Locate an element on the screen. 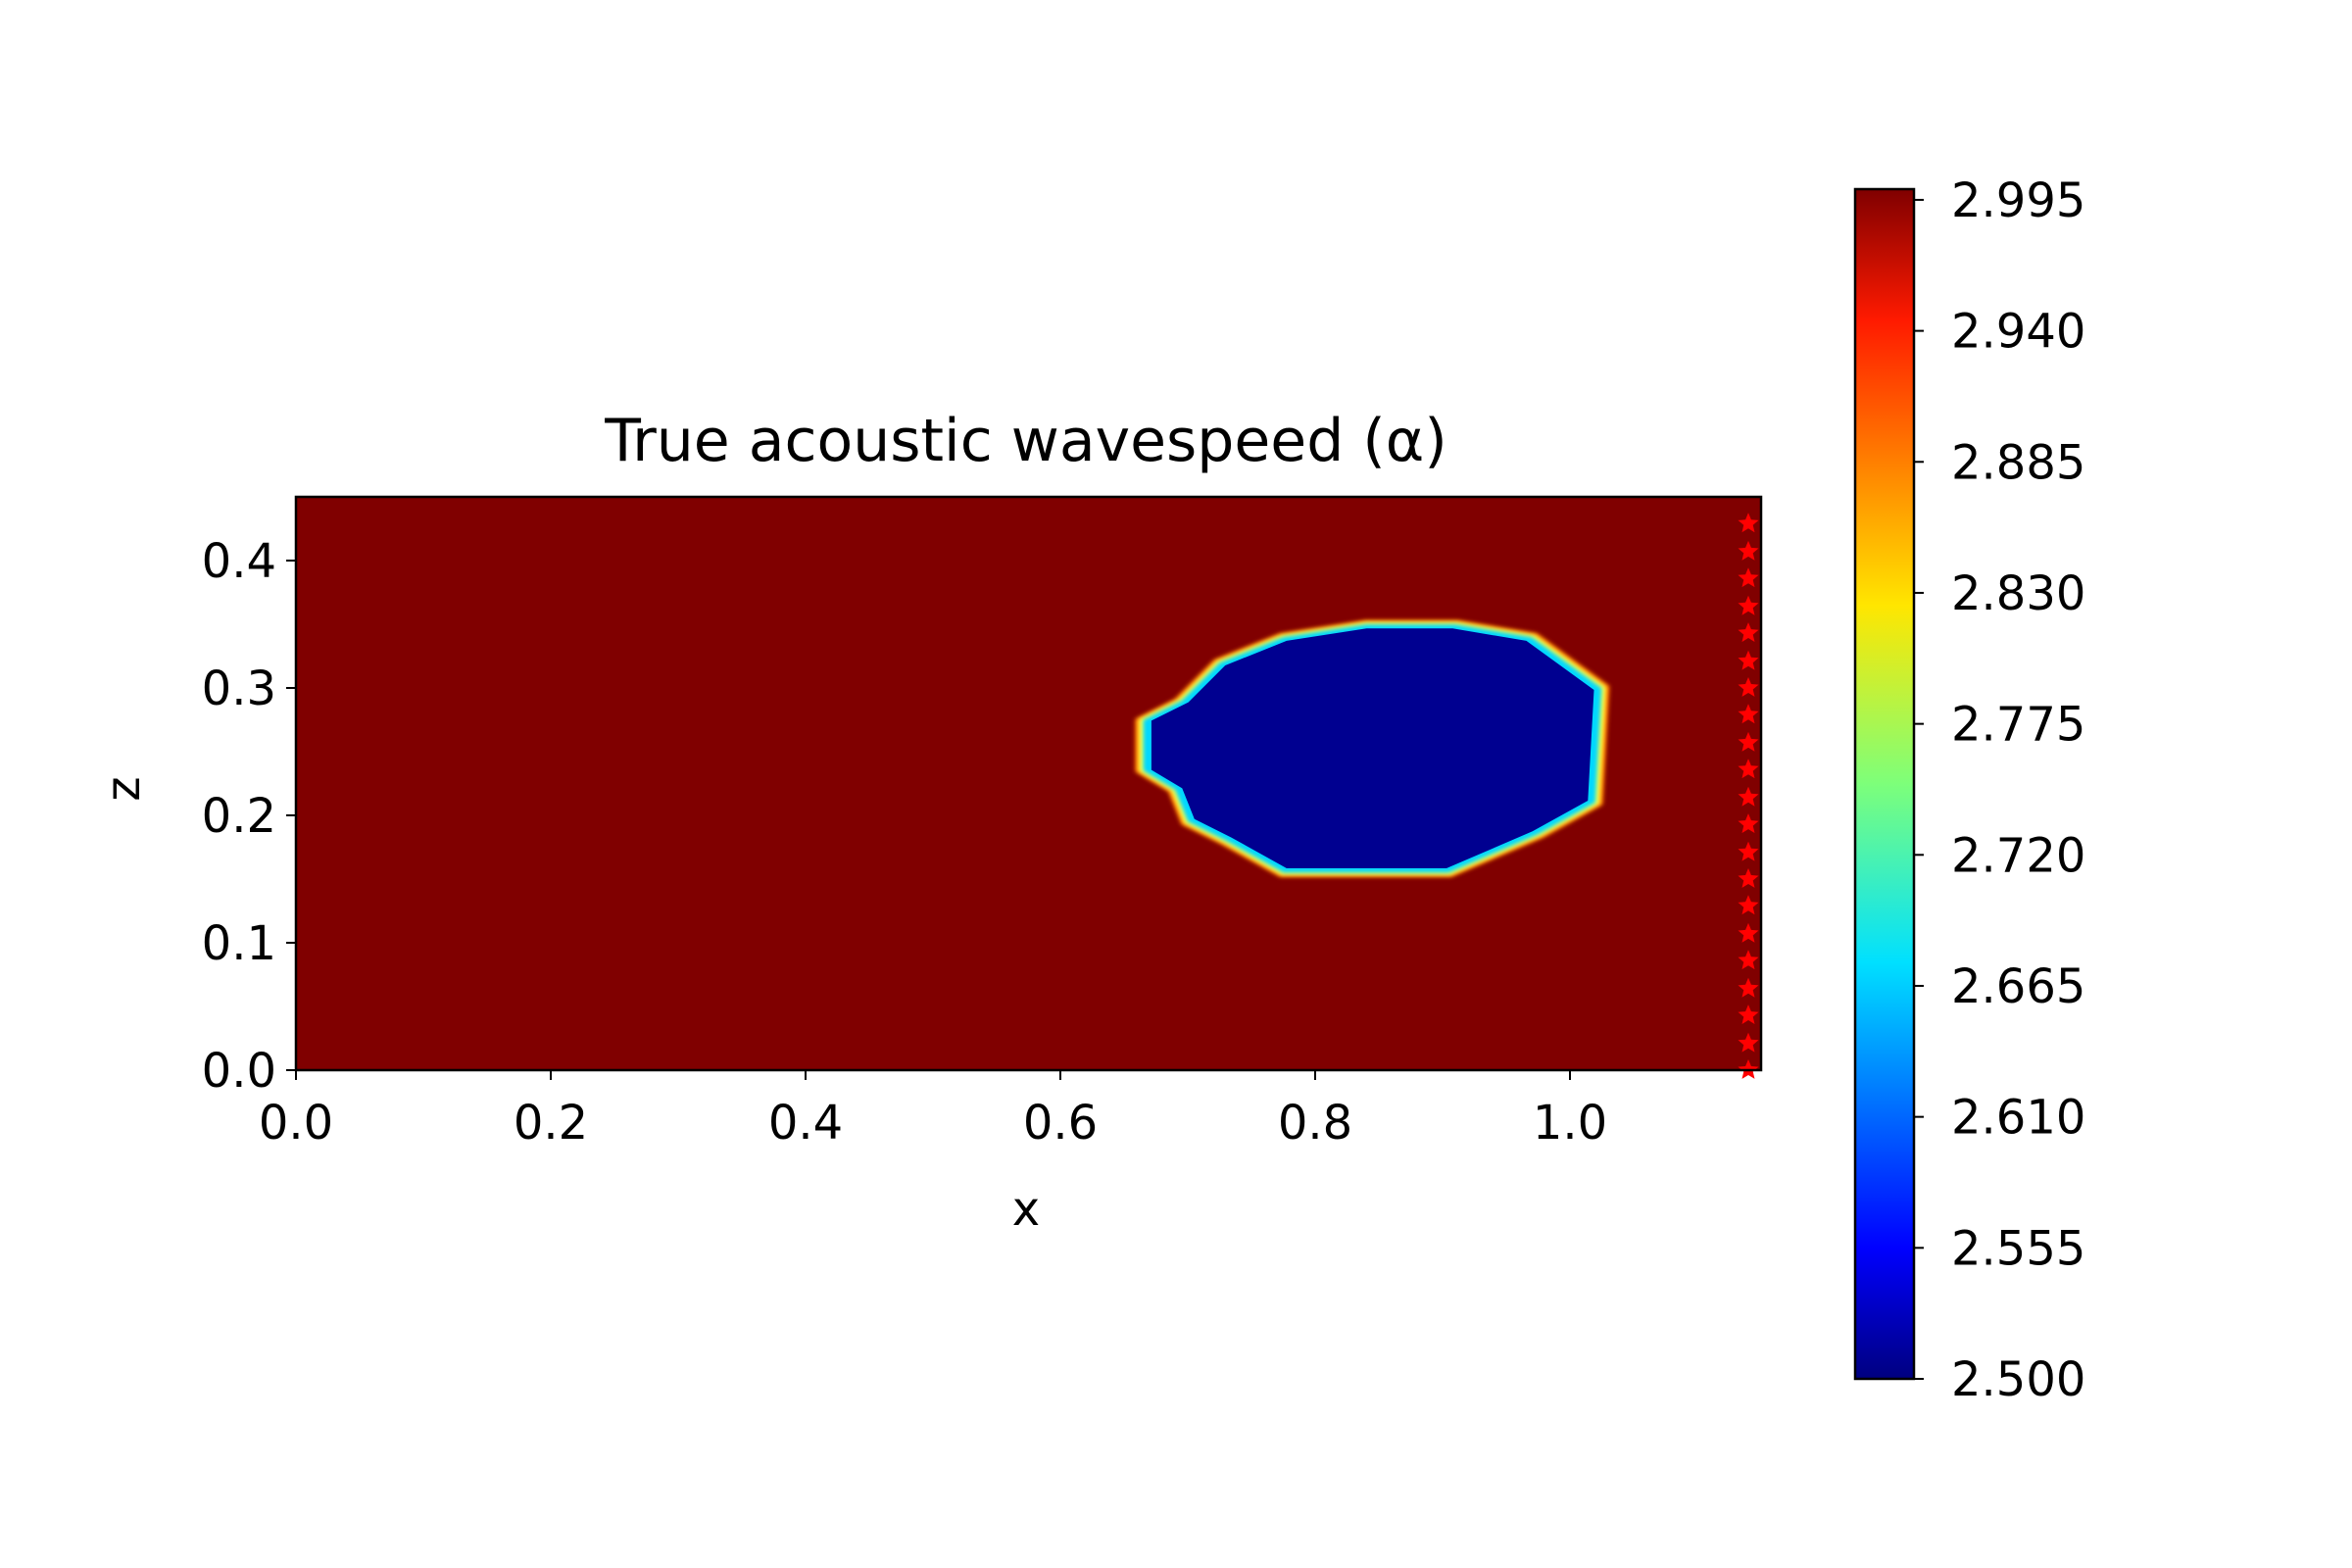 The height and width of the screenshot is (1568, 2352). x-axis-label: x is located at coordinates (1026, 1209).